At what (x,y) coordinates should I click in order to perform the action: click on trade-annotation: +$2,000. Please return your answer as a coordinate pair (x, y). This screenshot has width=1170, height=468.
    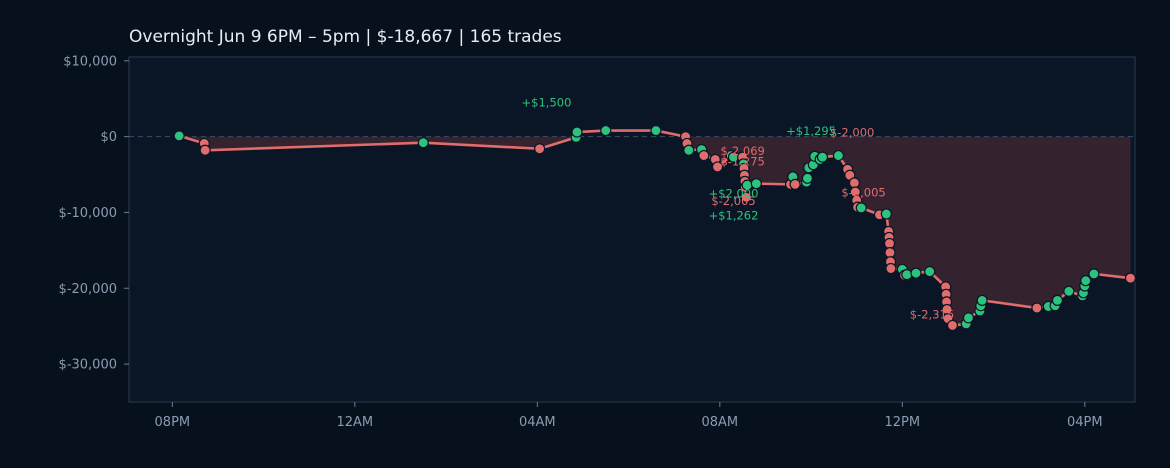
    Looking at the image, I should click on (734, 193).